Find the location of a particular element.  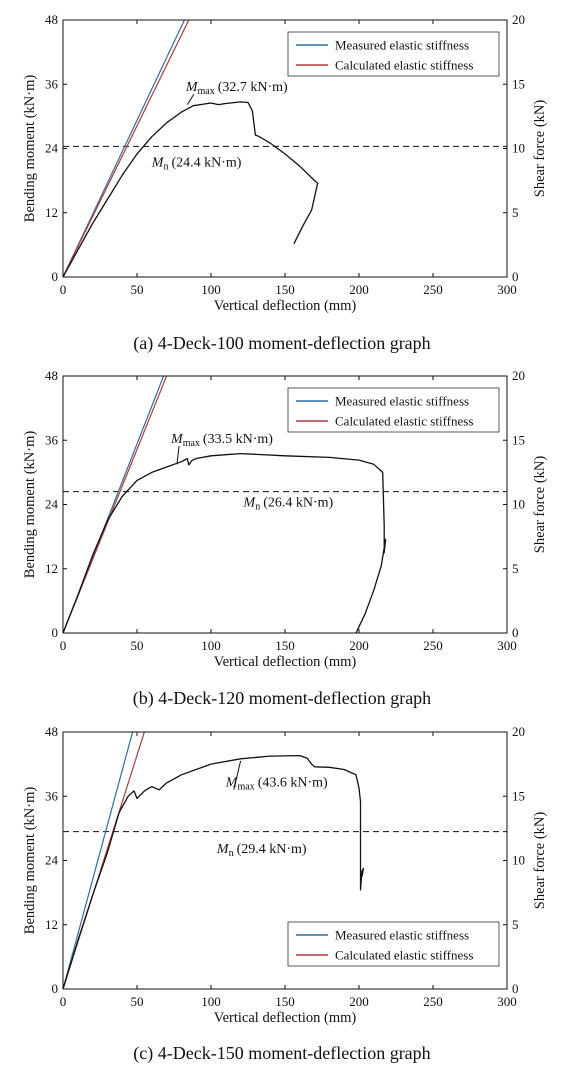

m-max-label: Mmax (32.7 kN·m) is located at coordinates (236, 88).